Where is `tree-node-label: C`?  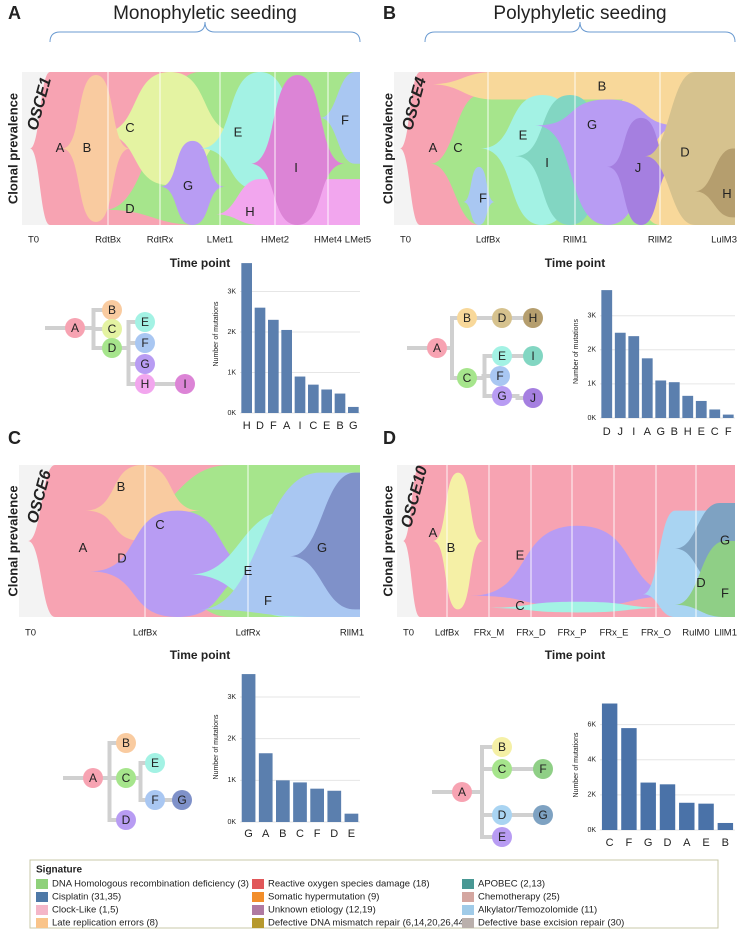
tree-node-label: C is located at coordinates (467, 378).